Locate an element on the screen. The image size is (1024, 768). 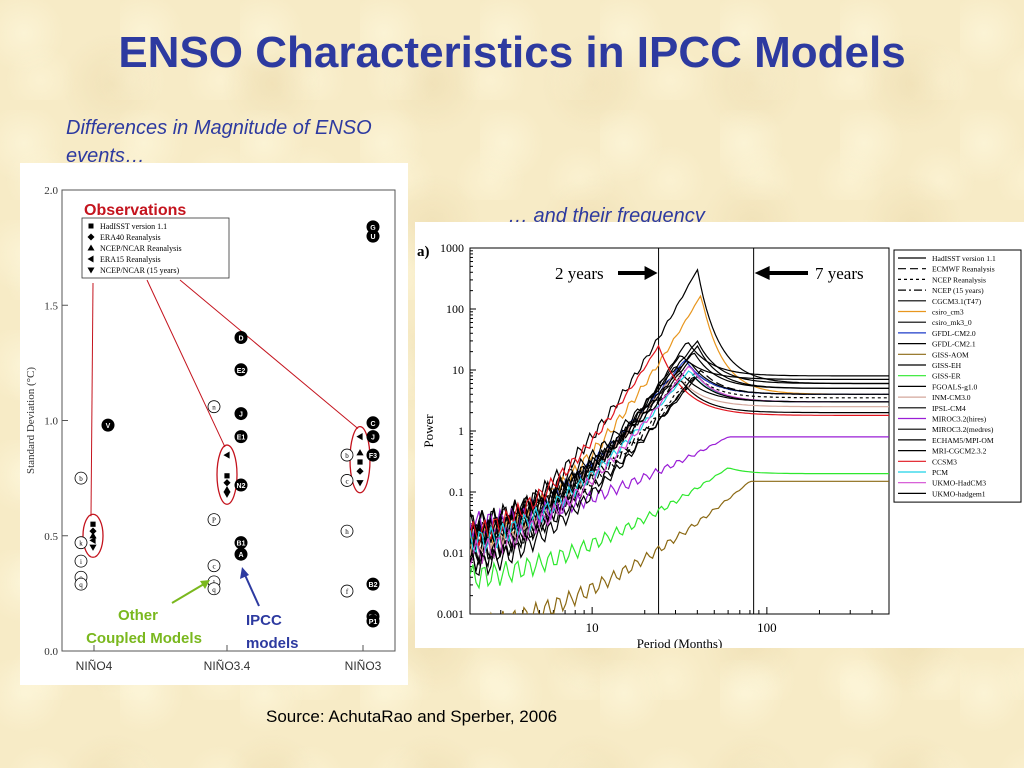
ipcc-model-label: F3 is located at coordinates (373, 456).